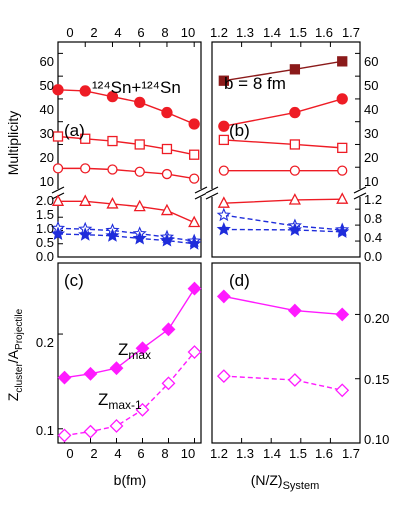  Describe the element at coordinates (298, 453) in the screenshot. I see `xtick-d-3: 1.5` at that location.